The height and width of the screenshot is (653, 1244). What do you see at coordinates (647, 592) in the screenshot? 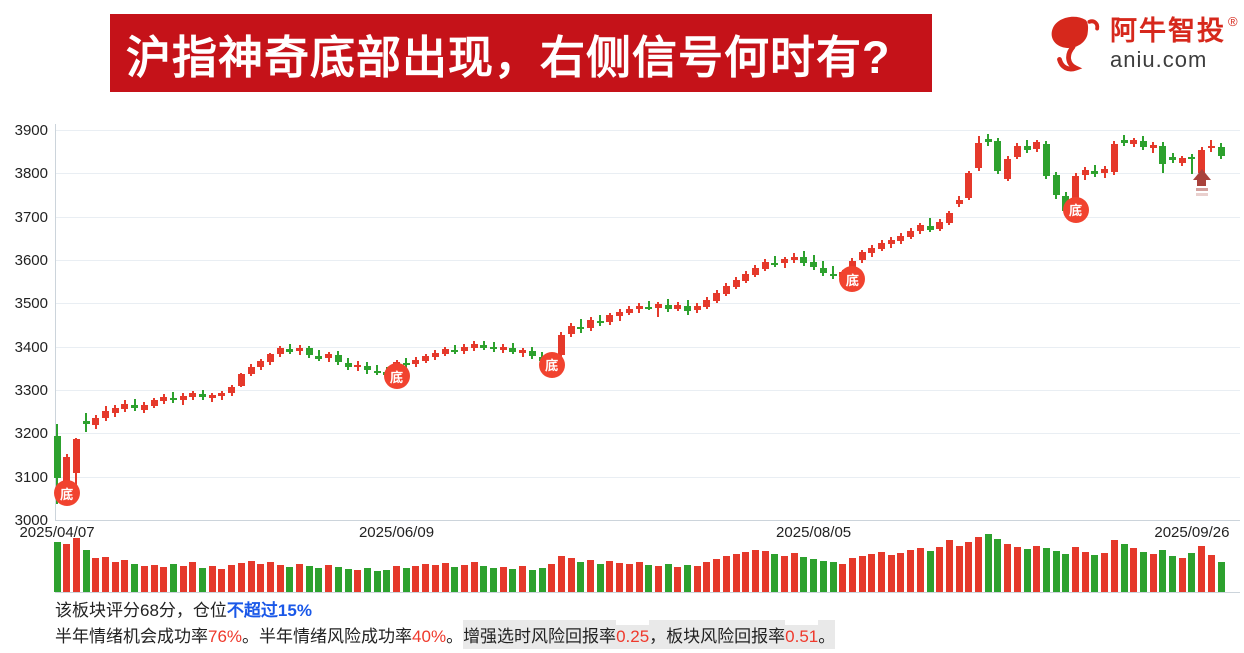
I see `volume-baseline` at bounding box center [647, 592].